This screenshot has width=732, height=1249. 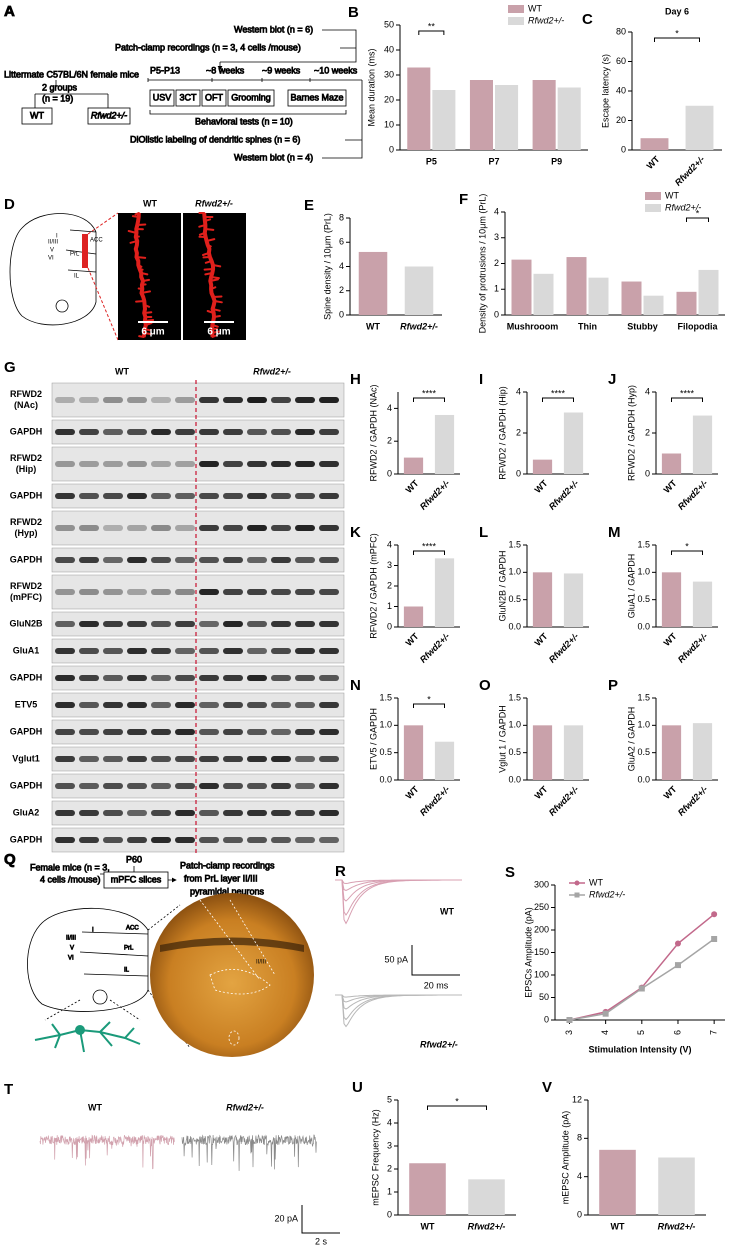 What do you see at coordinates (237, 947) in the screenshot?
I see `slice-outline` at bounding box center [237, 947].